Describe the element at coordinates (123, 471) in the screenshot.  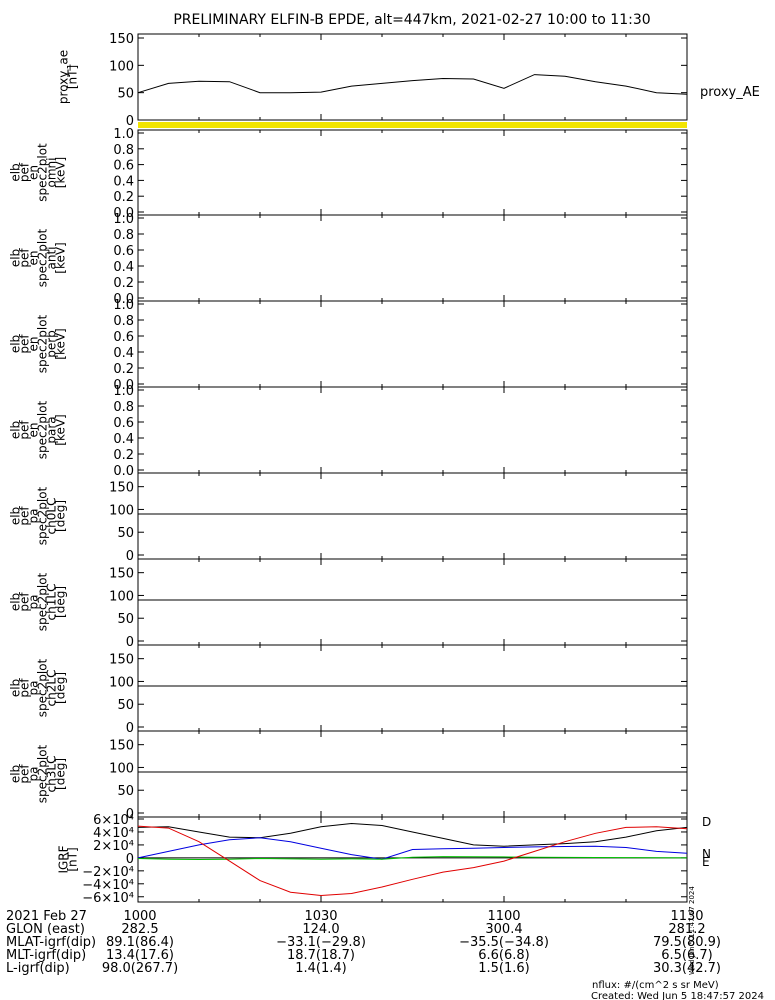
I see `y-tick-label: 0.0` at that location.